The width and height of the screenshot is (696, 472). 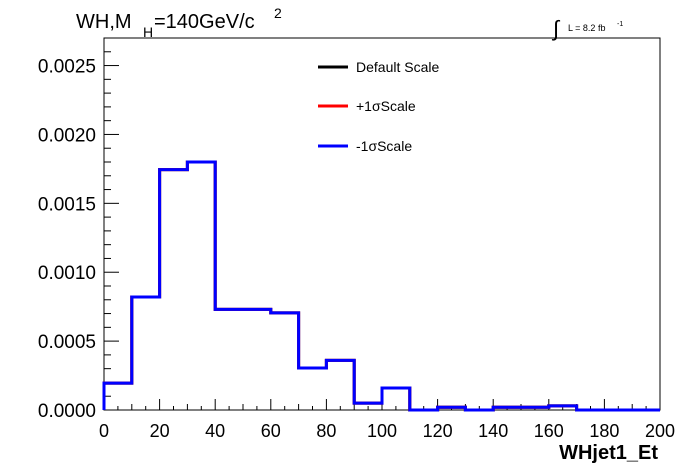 What do you see at coordinates (604, 431) in the screenshot?
I see `x-tick-label: 180` at bounding box center [604, 431].